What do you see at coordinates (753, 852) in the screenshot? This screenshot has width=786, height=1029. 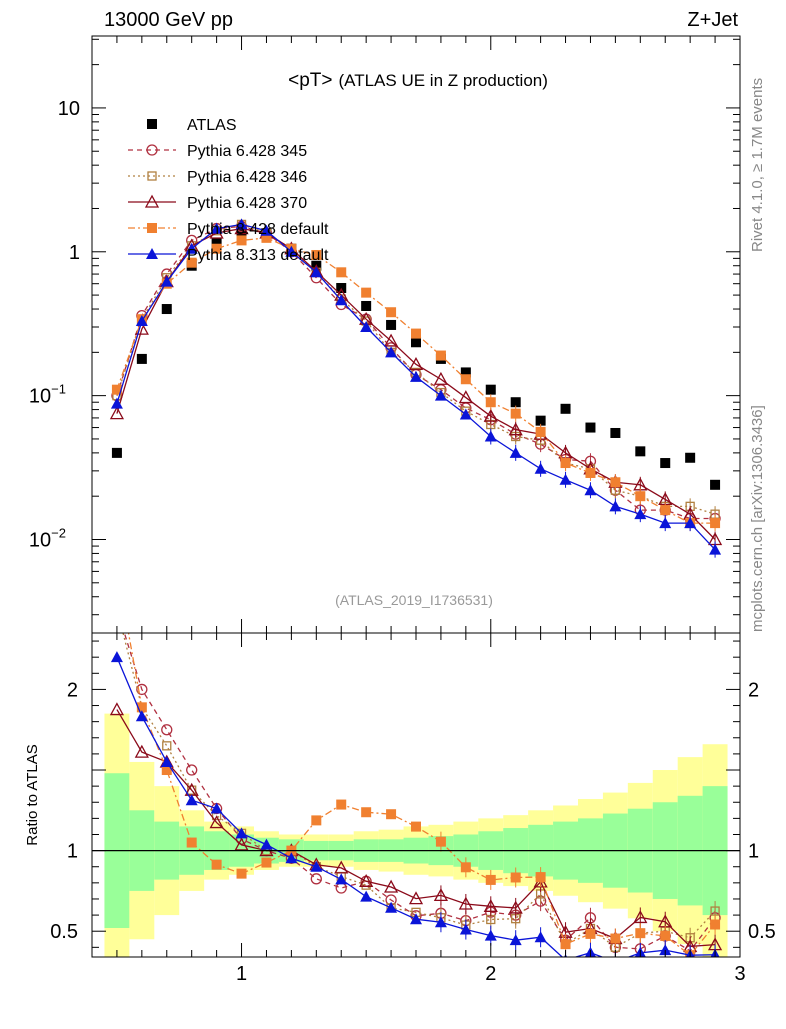 I see `ratio-y-tick-label-right: 1` at bounding box center [753, 852].